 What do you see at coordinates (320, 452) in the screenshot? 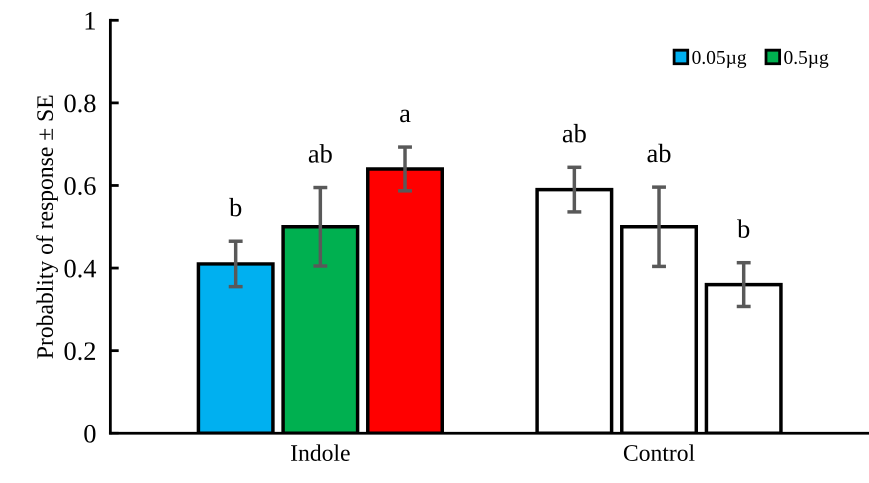
I see `x-tick-label: Indole` at bounding box center [320, 452].